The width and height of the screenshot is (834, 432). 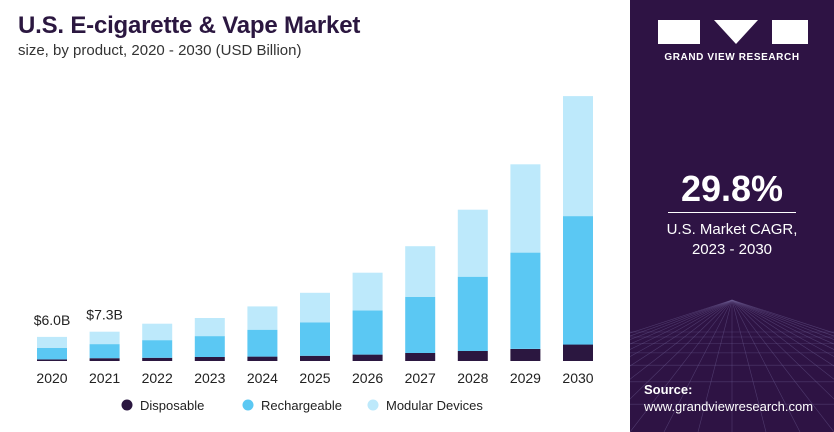 I want to click on logo-mark-right, so click(x=790, y=32).